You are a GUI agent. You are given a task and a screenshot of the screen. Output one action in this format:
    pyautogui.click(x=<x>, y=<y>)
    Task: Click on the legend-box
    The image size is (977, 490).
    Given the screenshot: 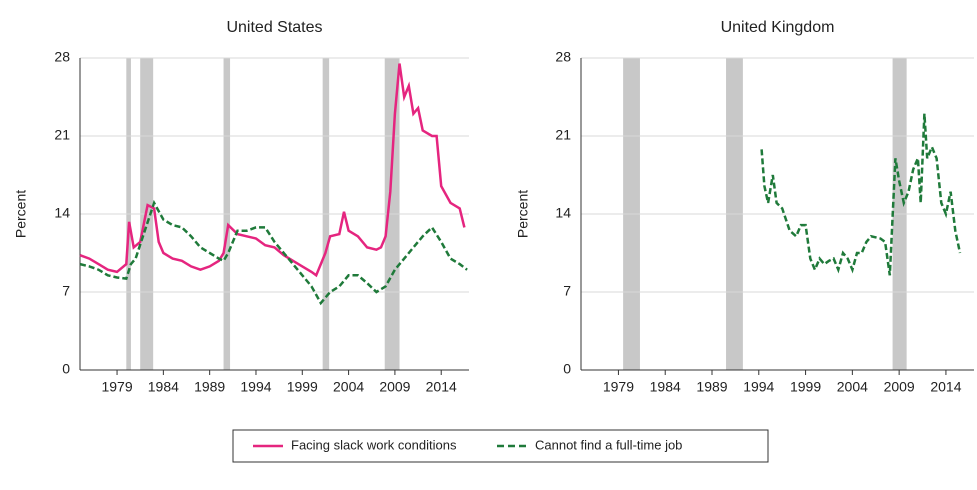 What is the action you would take?
    pyautogui.click(x=500, y=446)
    